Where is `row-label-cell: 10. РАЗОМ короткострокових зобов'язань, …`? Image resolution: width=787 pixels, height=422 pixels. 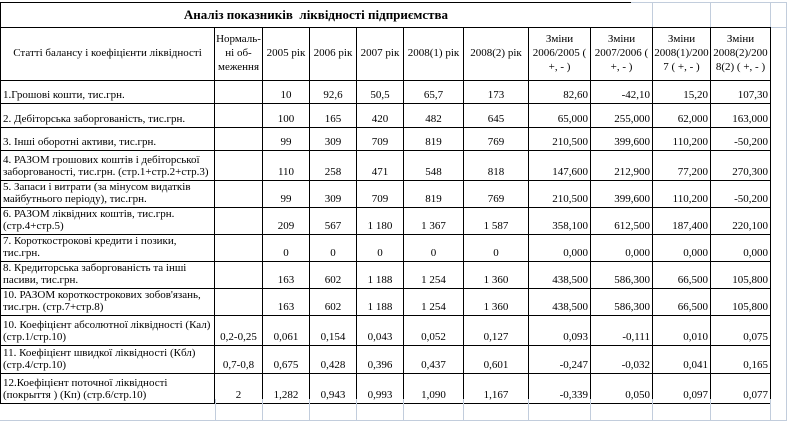
row-label-cell: 10. РАЗОМ короткострокових зобов'язань, … is located at coordinates (107, 302).